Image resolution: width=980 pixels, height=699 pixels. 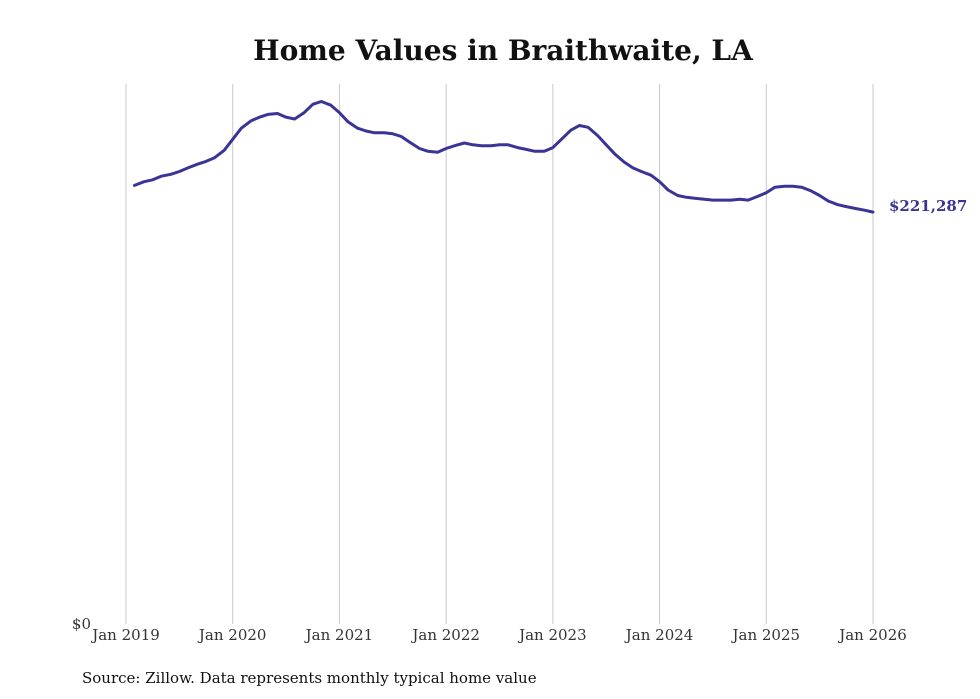 What do you see at coordinates (503, 50) in the screenshot?
I see `chart-title: Home Values in Braithwaite, LA` at bounding box center [503, 50].